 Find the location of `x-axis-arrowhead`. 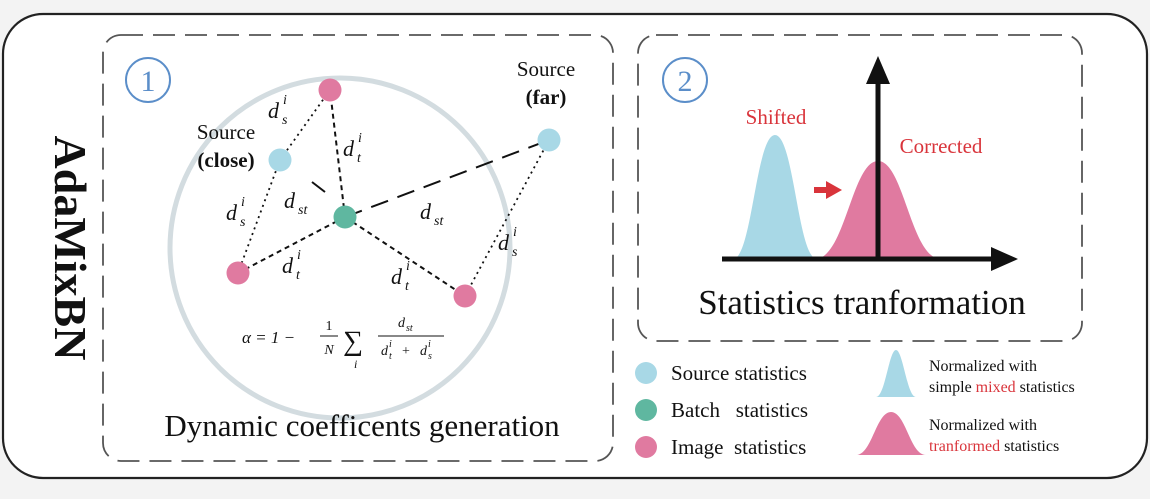

x-axis-arrowhead is located at coordinates (1004, 259).